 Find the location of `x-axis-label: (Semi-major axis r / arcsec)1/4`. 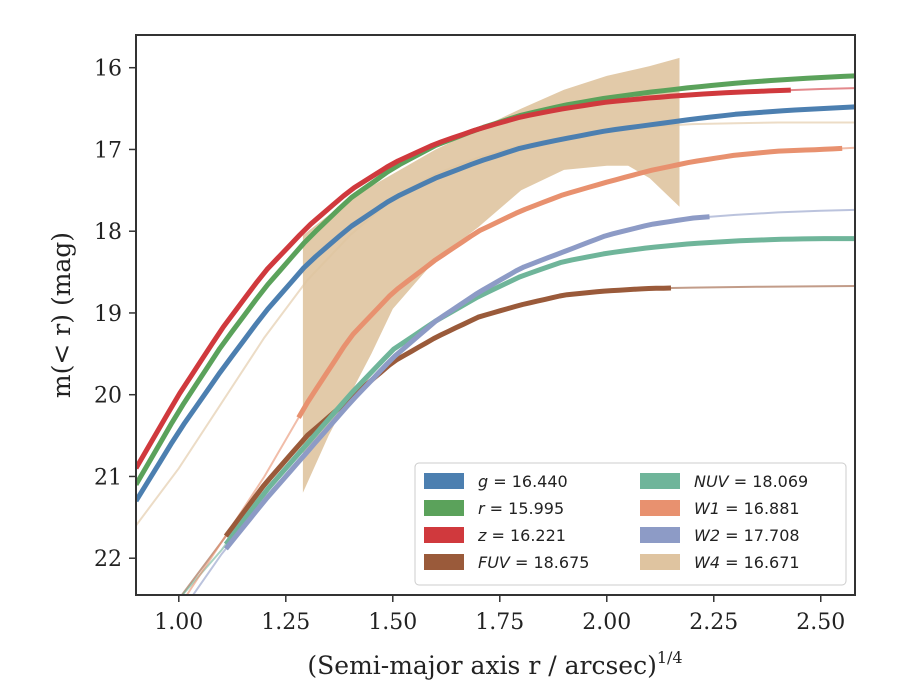

x-axis-label: (Semi-major axis r / arcsec)1/4 is located at coordinates (494, 664).